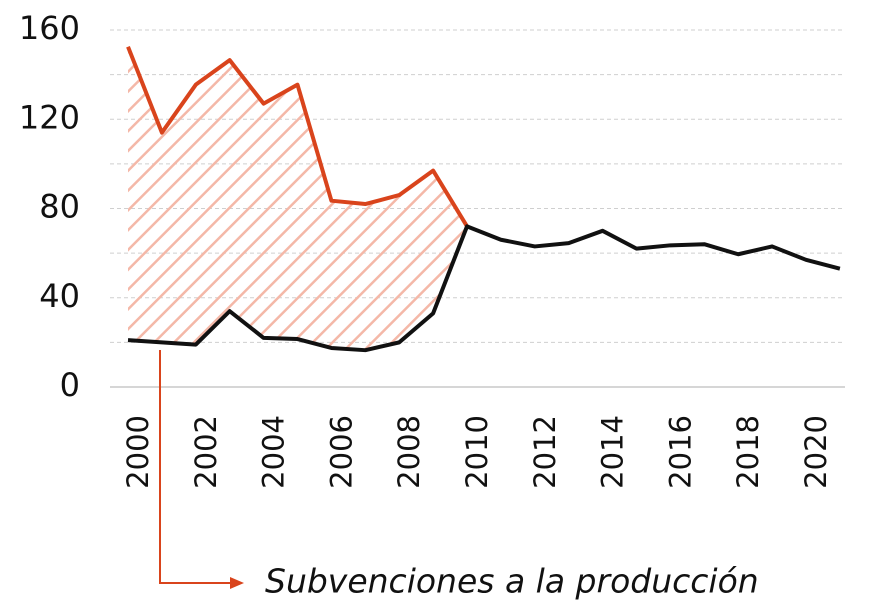 The image size is (895, 603). I want to click on line-series, so click(297, 137).